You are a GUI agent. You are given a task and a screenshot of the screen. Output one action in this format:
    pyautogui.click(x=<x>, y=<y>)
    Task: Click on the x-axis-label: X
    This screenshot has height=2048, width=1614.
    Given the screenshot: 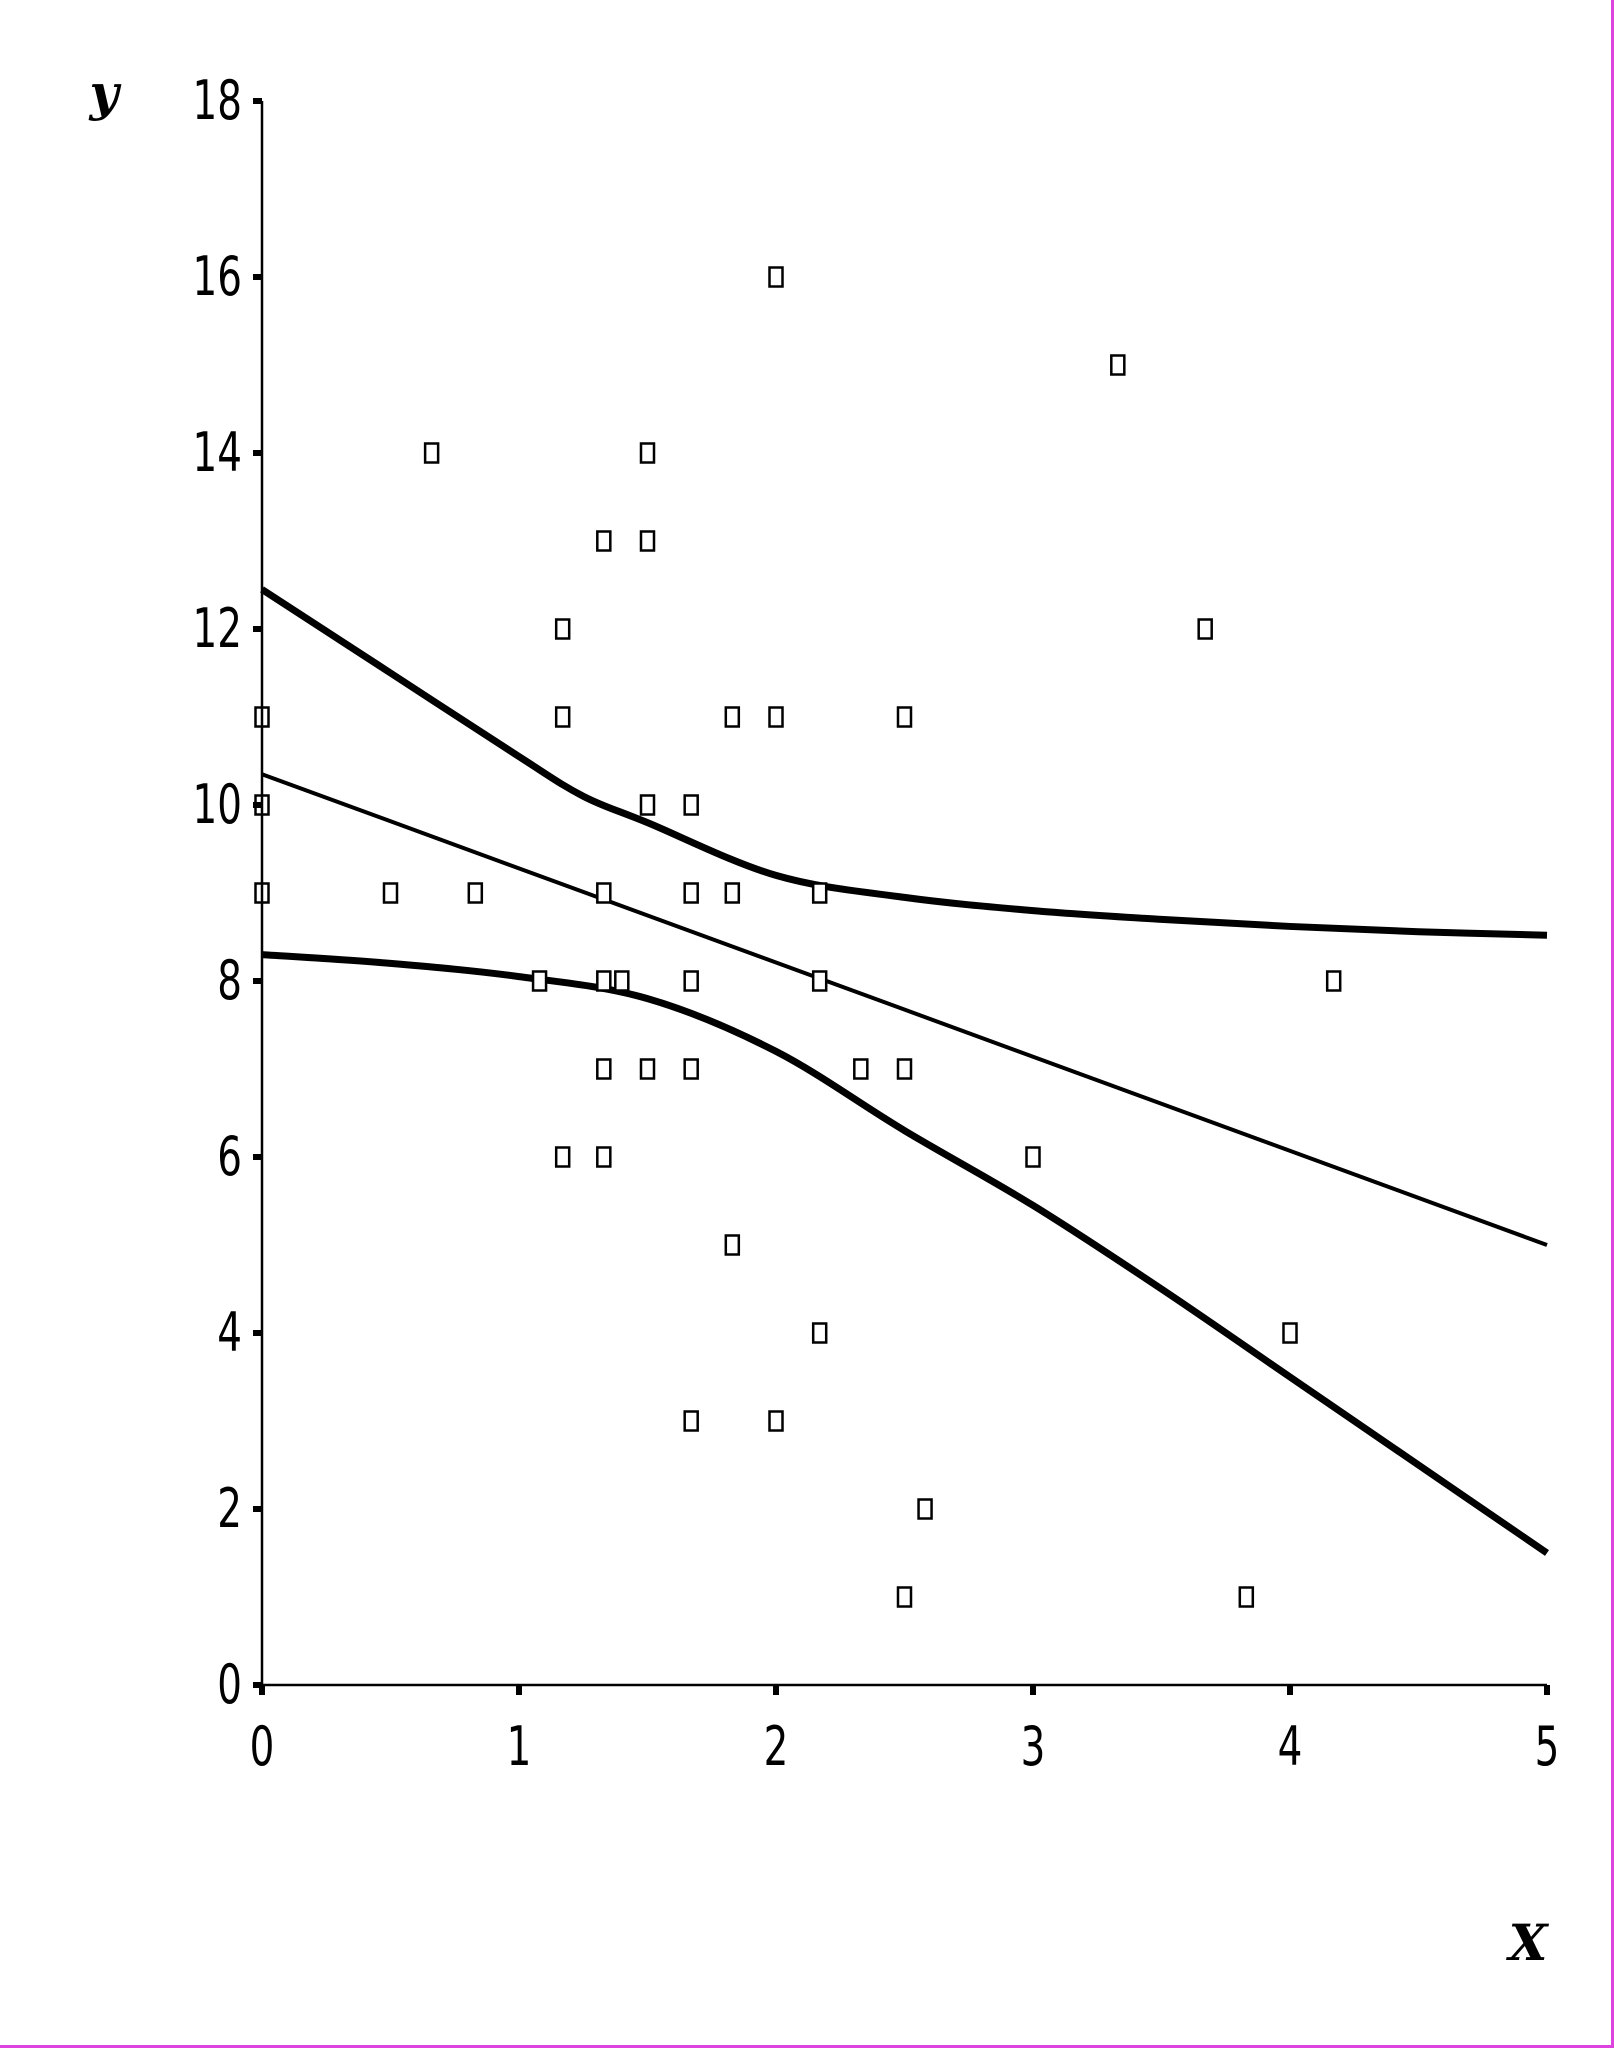 What is the action you would take?
    pyautogui.click(x=1528, y=1942)
    